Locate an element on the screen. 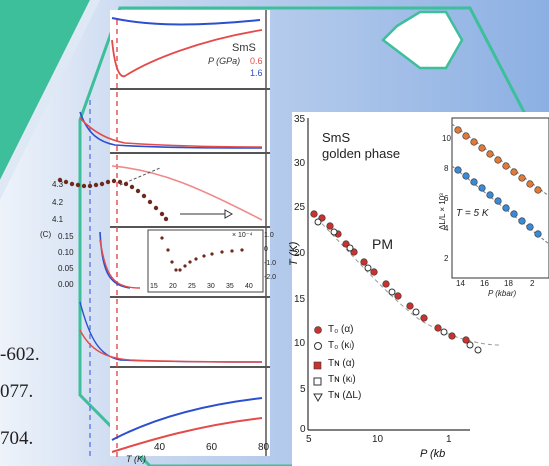  left-ytick-p3-3: 4.1 is located at coordinates (58, 219).